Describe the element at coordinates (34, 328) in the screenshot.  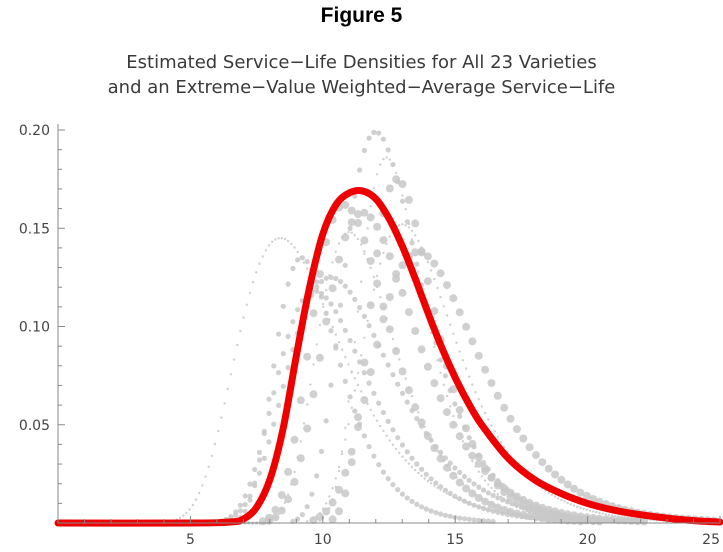
I see `y-tick-label: 0.10` at that location.